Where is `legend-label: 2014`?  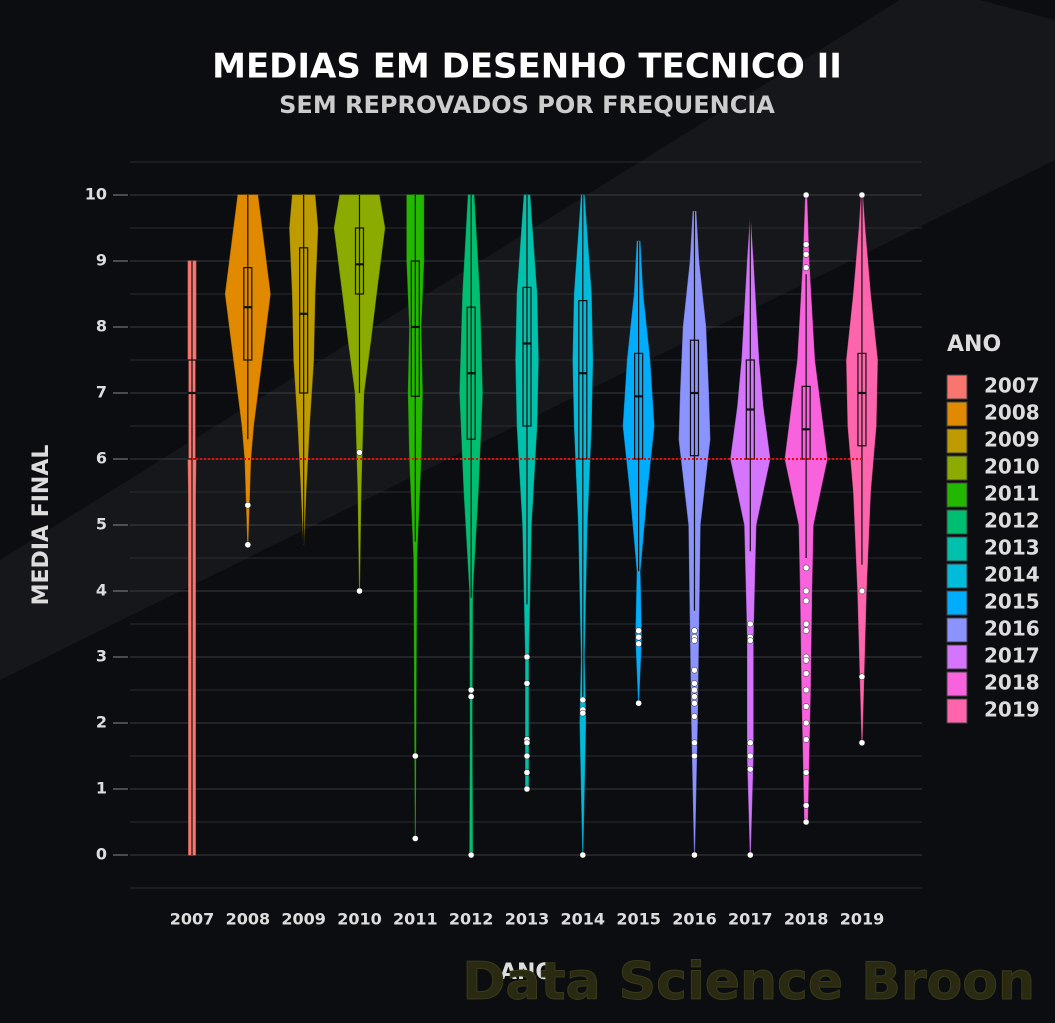
legend-label: 2014 is located at coordinates (1012, 575).